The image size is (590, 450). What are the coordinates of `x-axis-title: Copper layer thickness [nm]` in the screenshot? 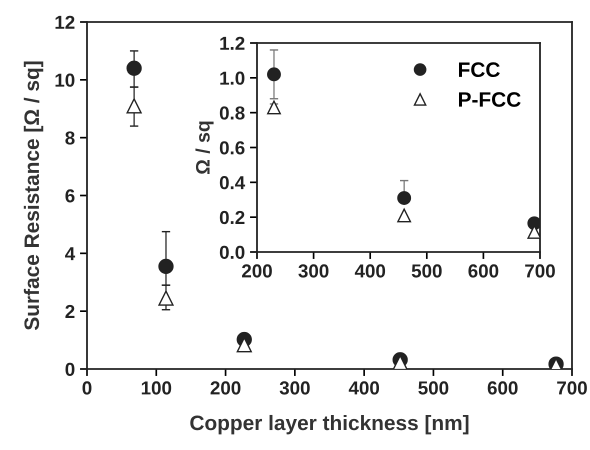 It's located at (329, 424).